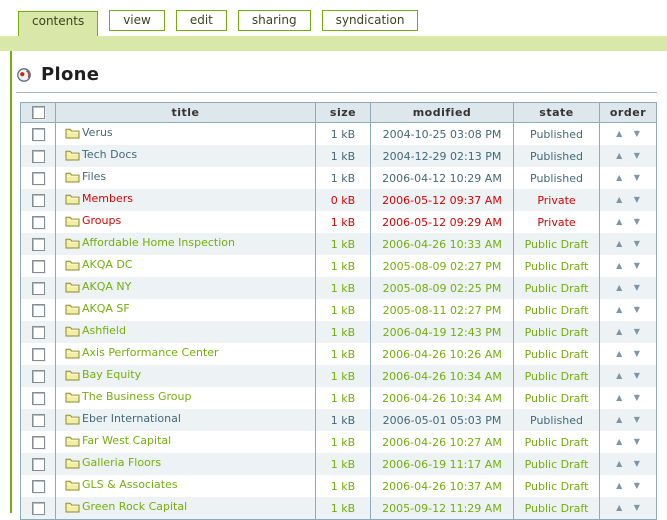 Image resolution: width=667 pixels, height=520 pixels. I want to click on item-link: Green Rock Capital, so click(126, 506).